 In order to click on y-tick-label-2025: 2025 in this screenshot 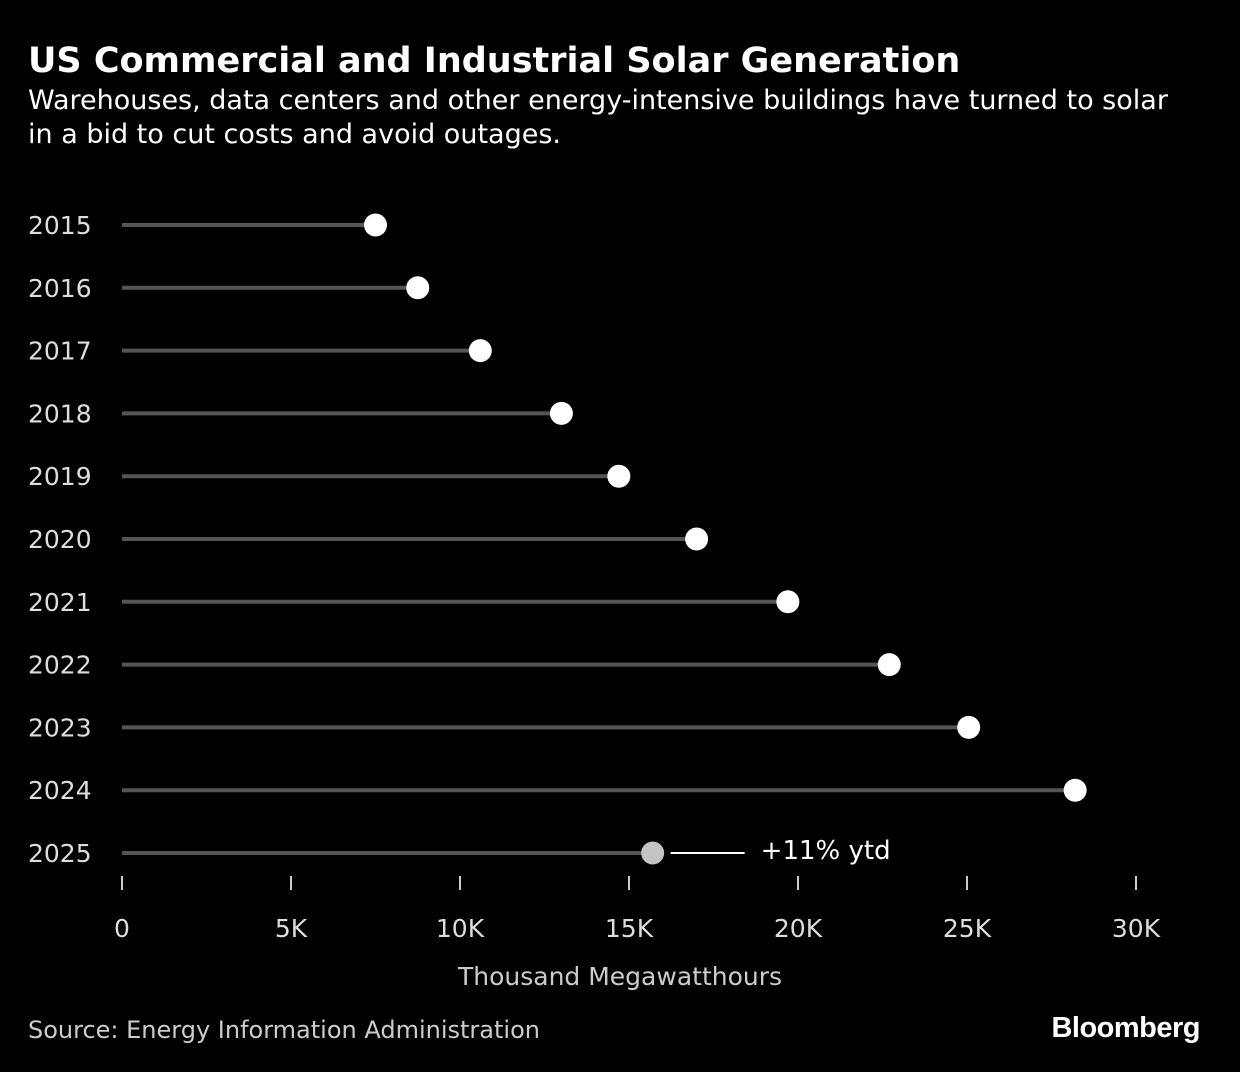, I will do `click(60, 853)`.